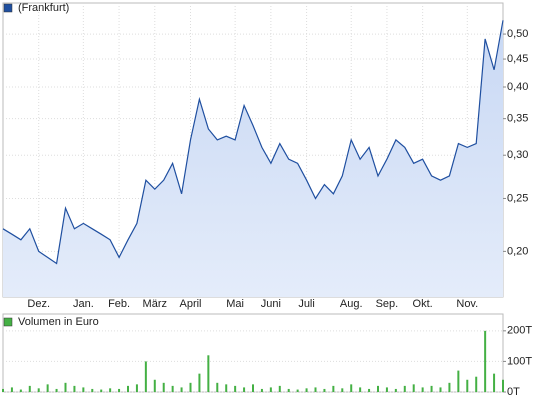 This screenshot has width=545, height=406. I want to click on x-tick-label: Feb., so click(119, 304).